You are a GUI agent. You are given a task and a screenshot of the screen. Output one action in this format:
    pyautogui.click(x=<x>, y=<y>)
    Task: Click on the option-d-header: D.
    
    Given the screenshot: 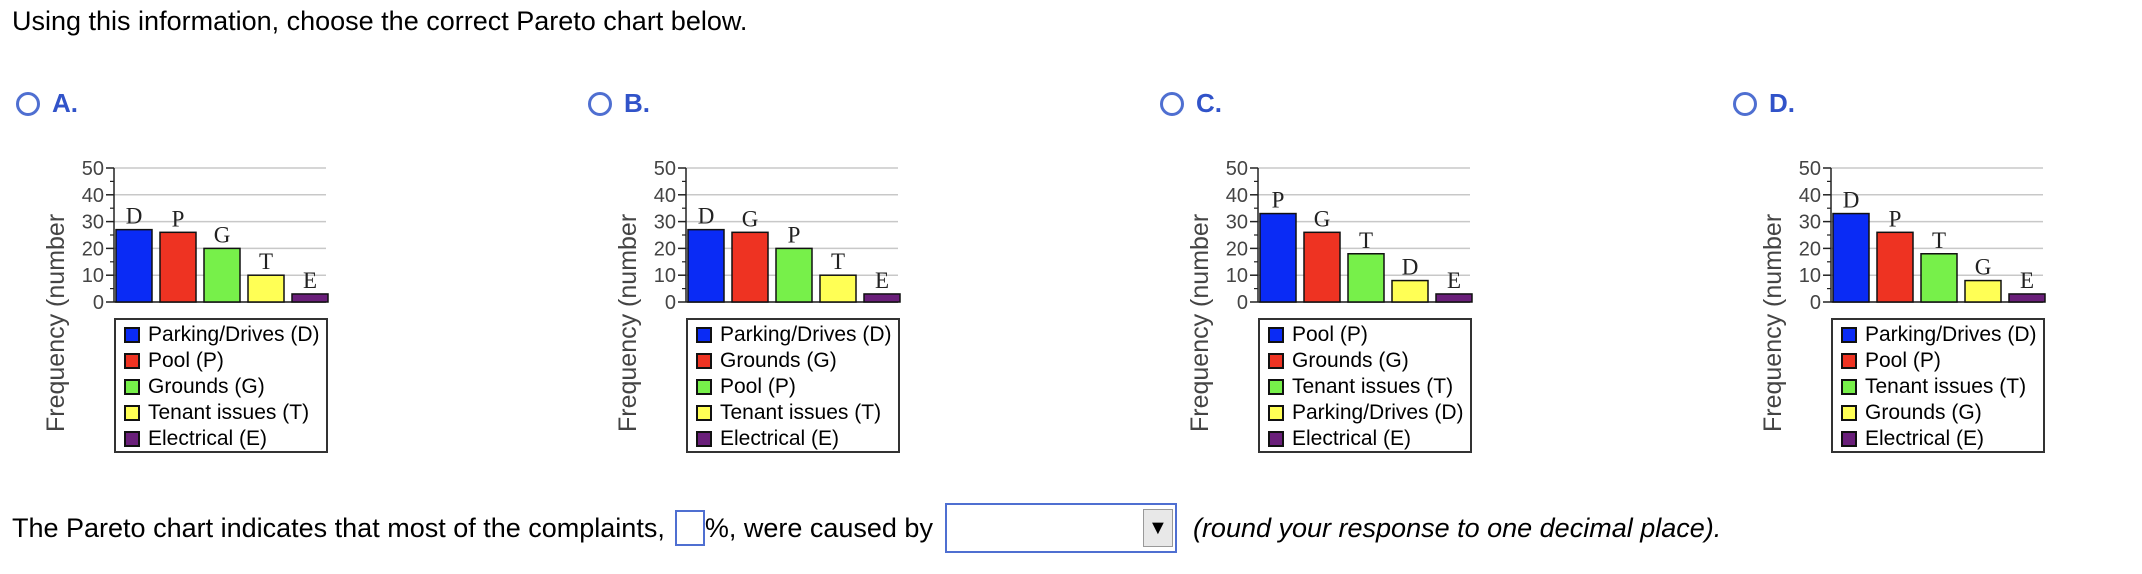 What is the action you would take?
    pyautogui.click(x=1764, y=103)
    